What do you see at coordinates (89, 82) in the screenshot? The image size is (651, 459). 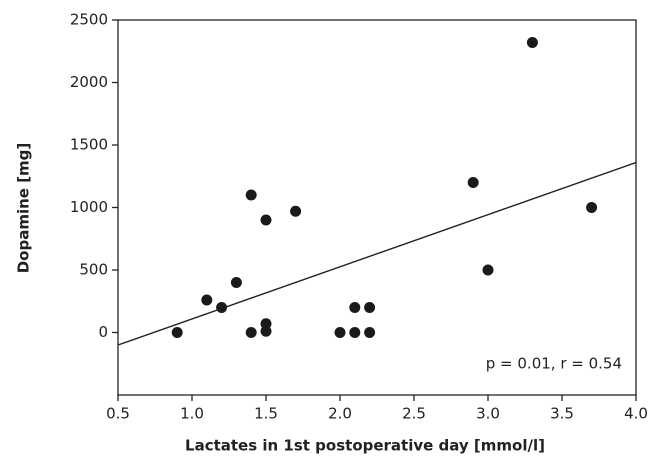 I see `y-tick-label: 2000` at bounding box center [89, 82].